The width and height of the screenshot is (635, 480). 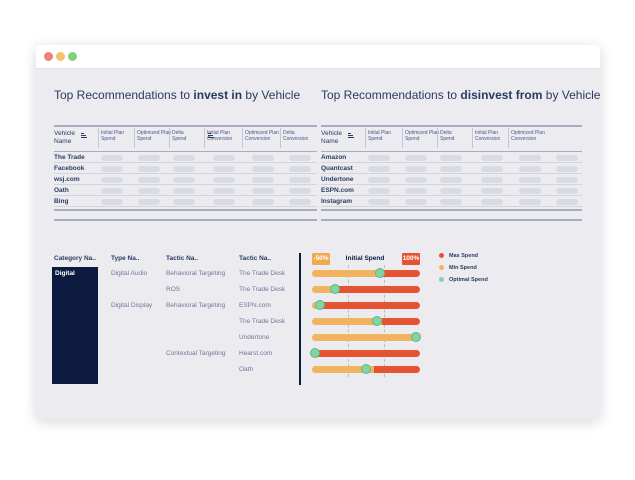 What do you see at coordinates (255, 353) in the screenshot?
I see `vehicle-cell: Hearst.com` at bounding box center [255, 353].